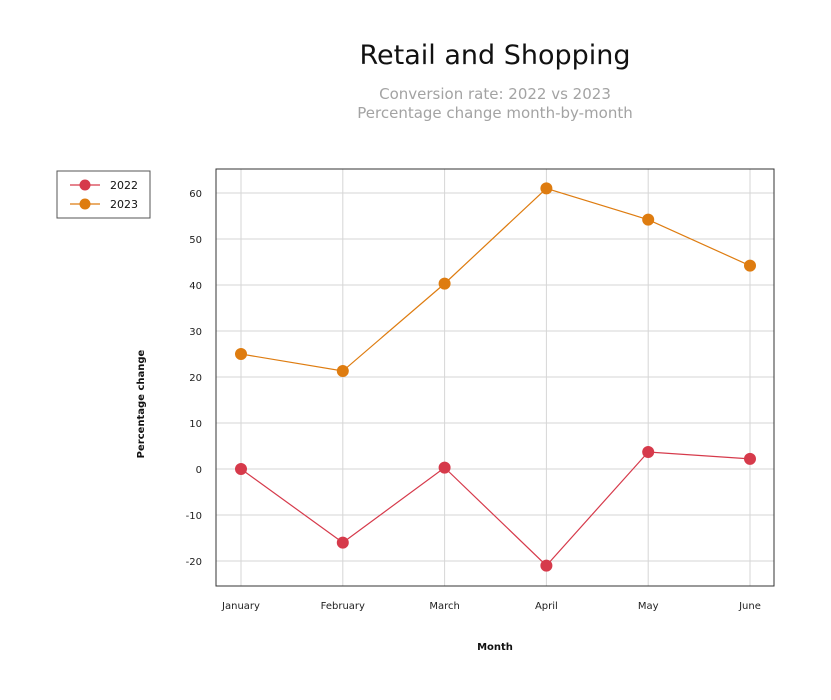 Image resolution: width=831 pixels, height=700 pixels. What do you see at coordinates (495, 509) in the screenshot?
I see `series-line-2022` at bounding box center [495, 509].